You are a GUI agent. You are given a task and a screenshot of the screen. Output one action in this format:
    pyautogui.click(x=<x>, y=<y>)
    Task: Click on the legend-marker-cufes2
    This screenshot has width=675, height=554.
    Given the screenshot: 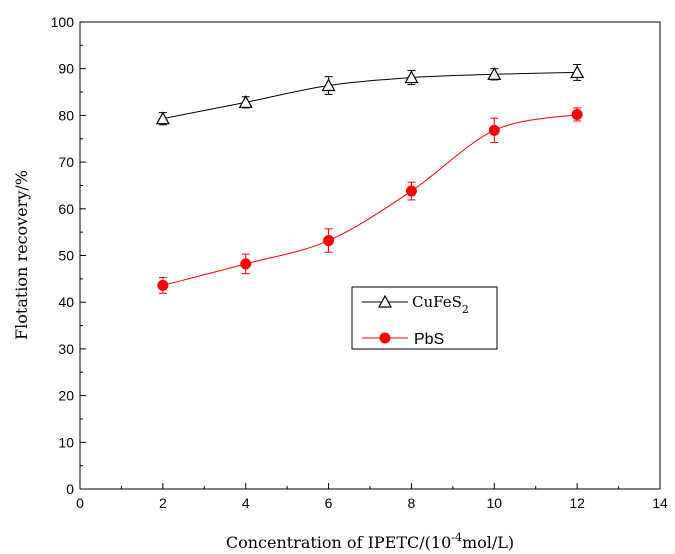 What is the action you would take?
    pyautogui.click(x=385, y=301)
    